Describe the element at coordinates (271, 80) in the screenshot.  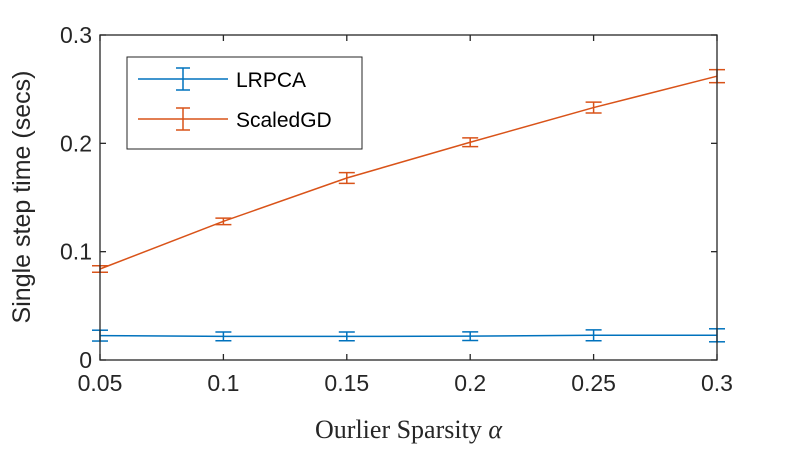
I see `legend-label-lrpca: LRPCA` at that location.